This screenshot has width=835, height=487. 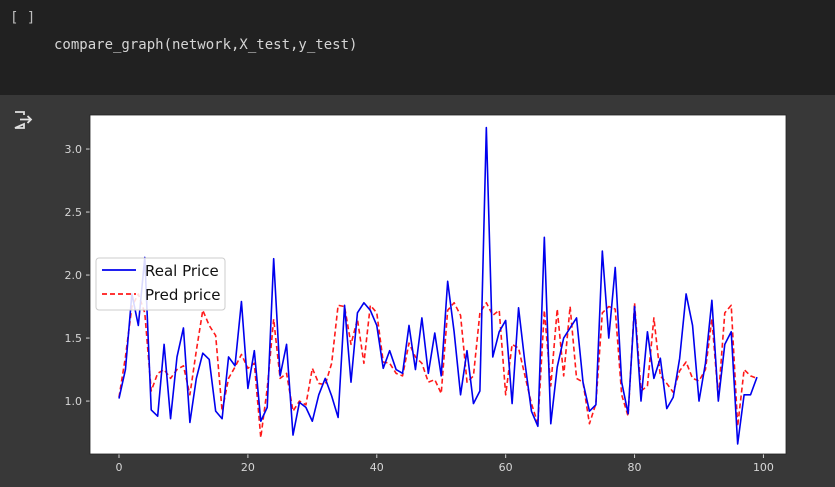 I want to click on cell-run-prompt: [ ], so click(x=23, y=18).